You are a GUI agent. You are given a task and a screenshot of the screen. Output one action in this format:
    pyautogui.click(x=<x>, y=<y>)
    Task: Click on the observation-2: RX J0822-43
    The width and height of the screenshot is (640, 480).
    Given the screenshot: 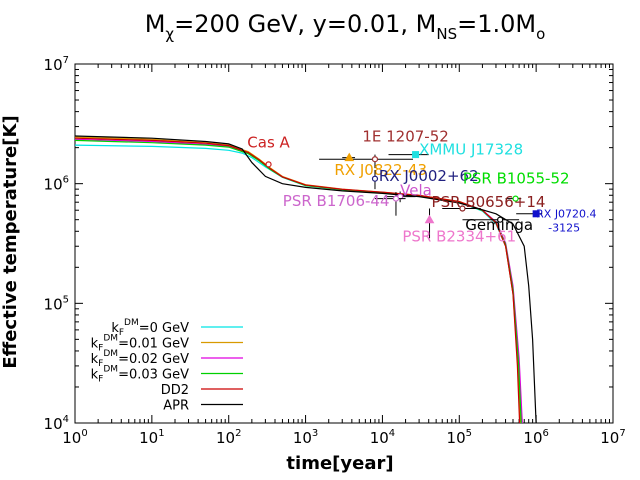 What is the action you would take?
    pyautogui.click(x=380, y=165)
    